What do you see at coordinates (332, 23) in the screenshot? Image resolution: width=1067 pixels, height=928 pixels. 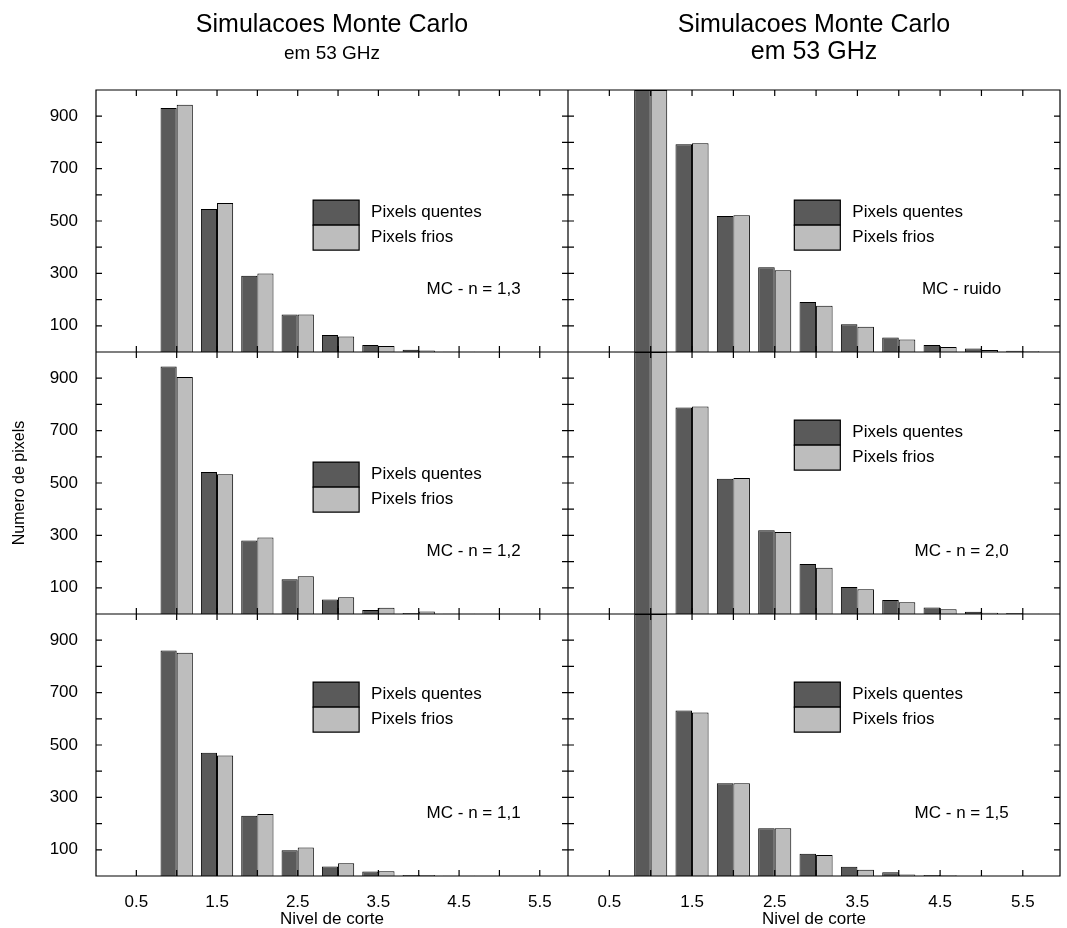 I see `chart-title: Simulacoes Monte Carlo` at bounding box center [332, 23].